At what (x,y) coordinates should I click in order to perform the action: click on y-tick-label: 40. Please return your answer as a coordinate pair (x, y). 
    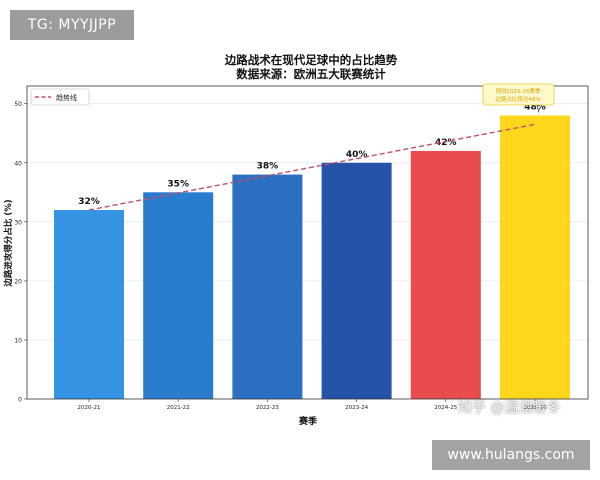
    Looking at the image, I should click on (18, 163).